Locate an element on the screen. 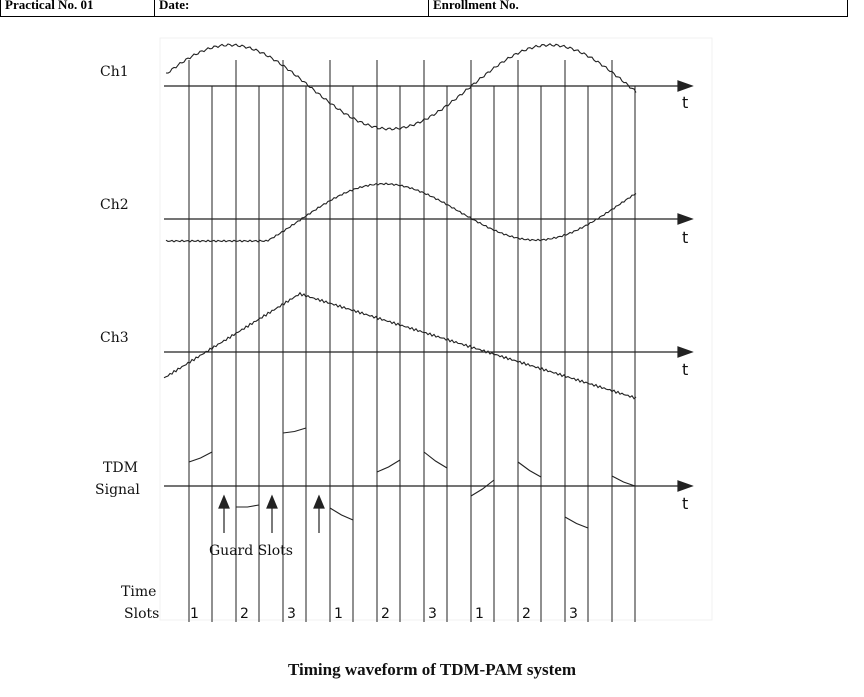  ch1-label: Ch1 is located at coordinates (114, 72).